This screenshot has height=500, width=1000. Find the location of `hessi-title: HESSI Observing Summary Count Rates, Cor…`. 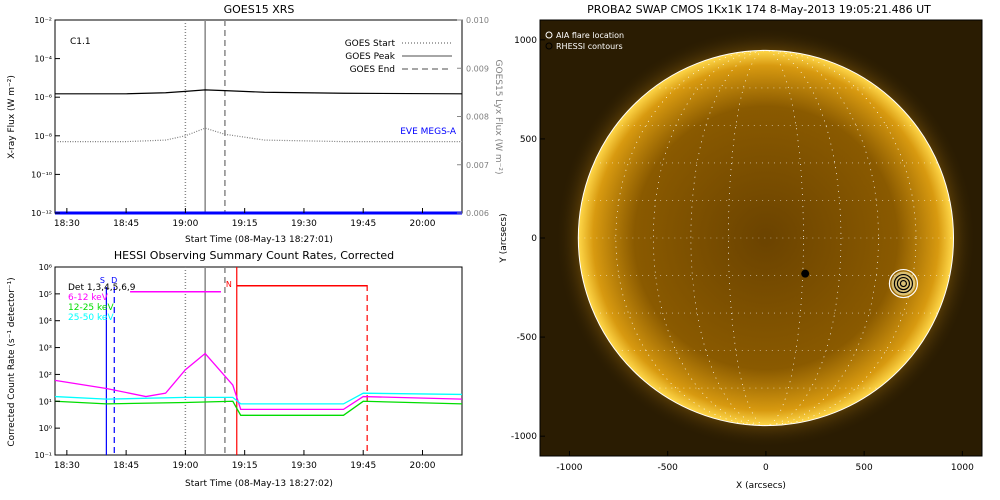

hessi-title: HESSI Observing Summary Count Rates, Cor… is located at coordinates (254, 255).